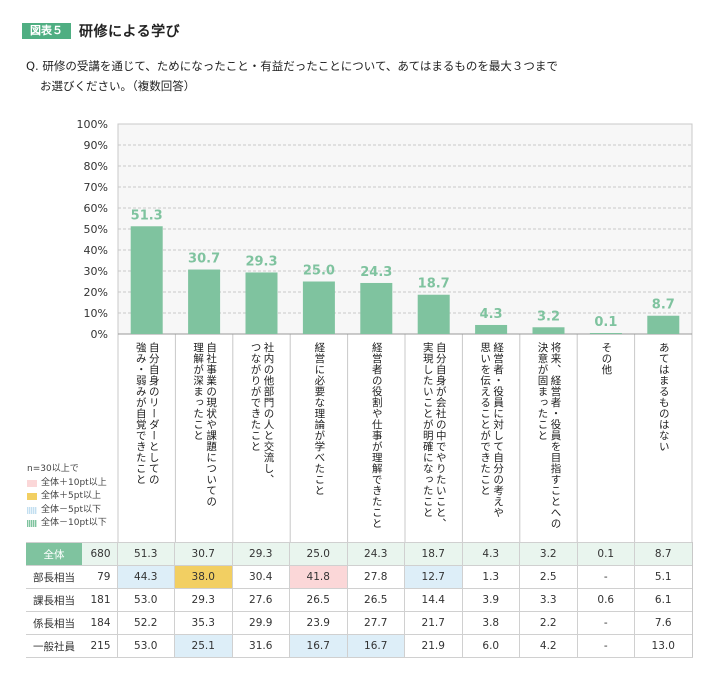 Image resolution: width=717 pixels, height=682 pixels. I want to click on legend-item-green: 全体－10pt以下, so click(67, 524).